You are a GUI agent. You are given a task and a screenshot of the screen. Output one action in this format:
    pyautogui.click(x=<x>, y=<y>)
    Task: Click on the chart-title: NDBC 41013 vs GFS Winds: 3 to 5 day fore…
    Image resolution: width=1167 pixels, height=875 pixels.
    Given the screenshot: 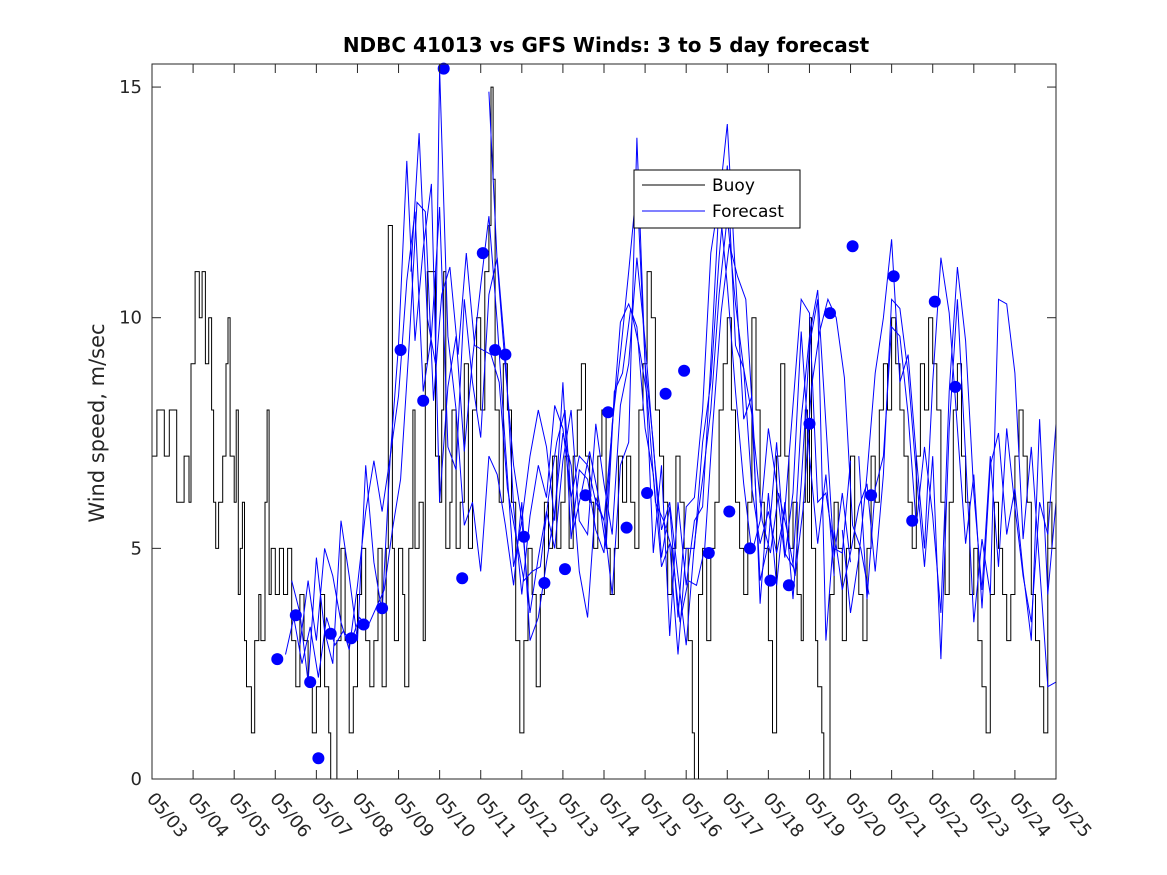 What is the action you would take?
    pyautogui.click(x=606, y=45)
    